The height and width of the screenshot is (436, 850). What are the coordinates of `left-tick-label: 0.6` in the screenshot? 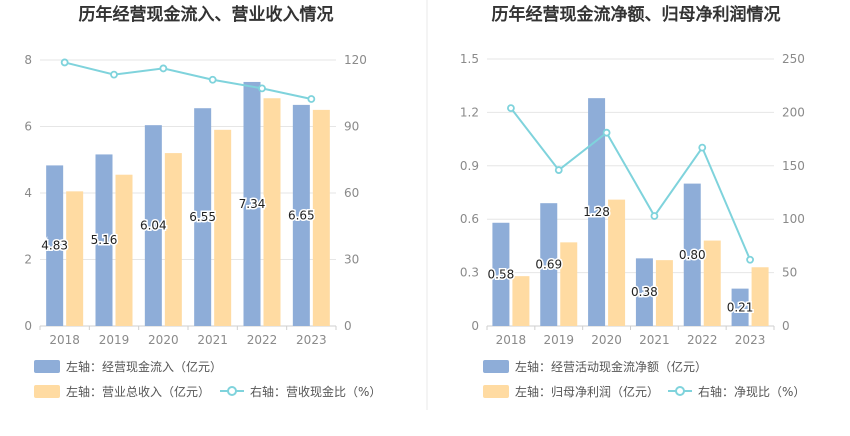 It's located at (469, 219).